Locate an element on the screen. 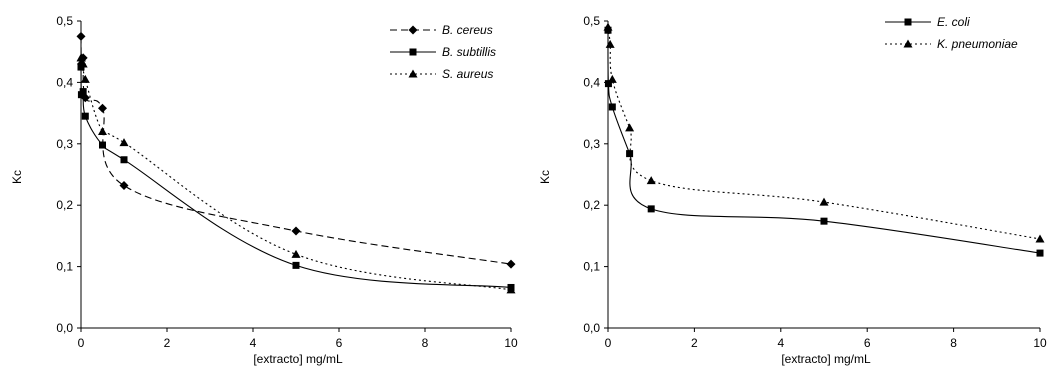 Image resolution: width=1052 pixels, height=382 pixels. legend-label: B. subtillis is located at coordinates (469, 52).